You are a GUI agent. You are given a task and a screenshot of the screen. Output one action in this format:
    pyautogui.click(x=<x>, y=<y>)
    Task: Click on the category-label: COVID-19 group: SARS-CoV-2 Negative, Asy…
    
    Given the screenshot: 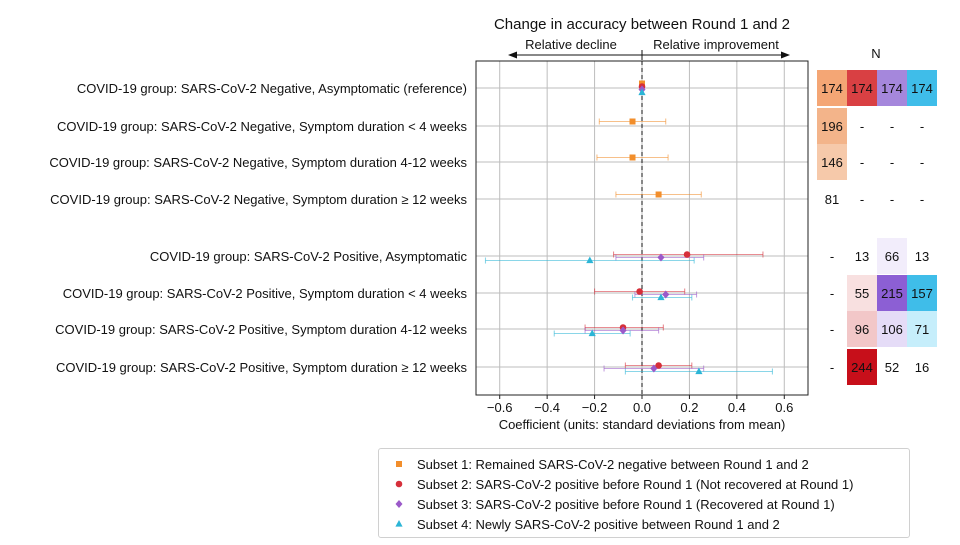 What is the action you would take?
    pyautogui.click(x=272, y=88)
    